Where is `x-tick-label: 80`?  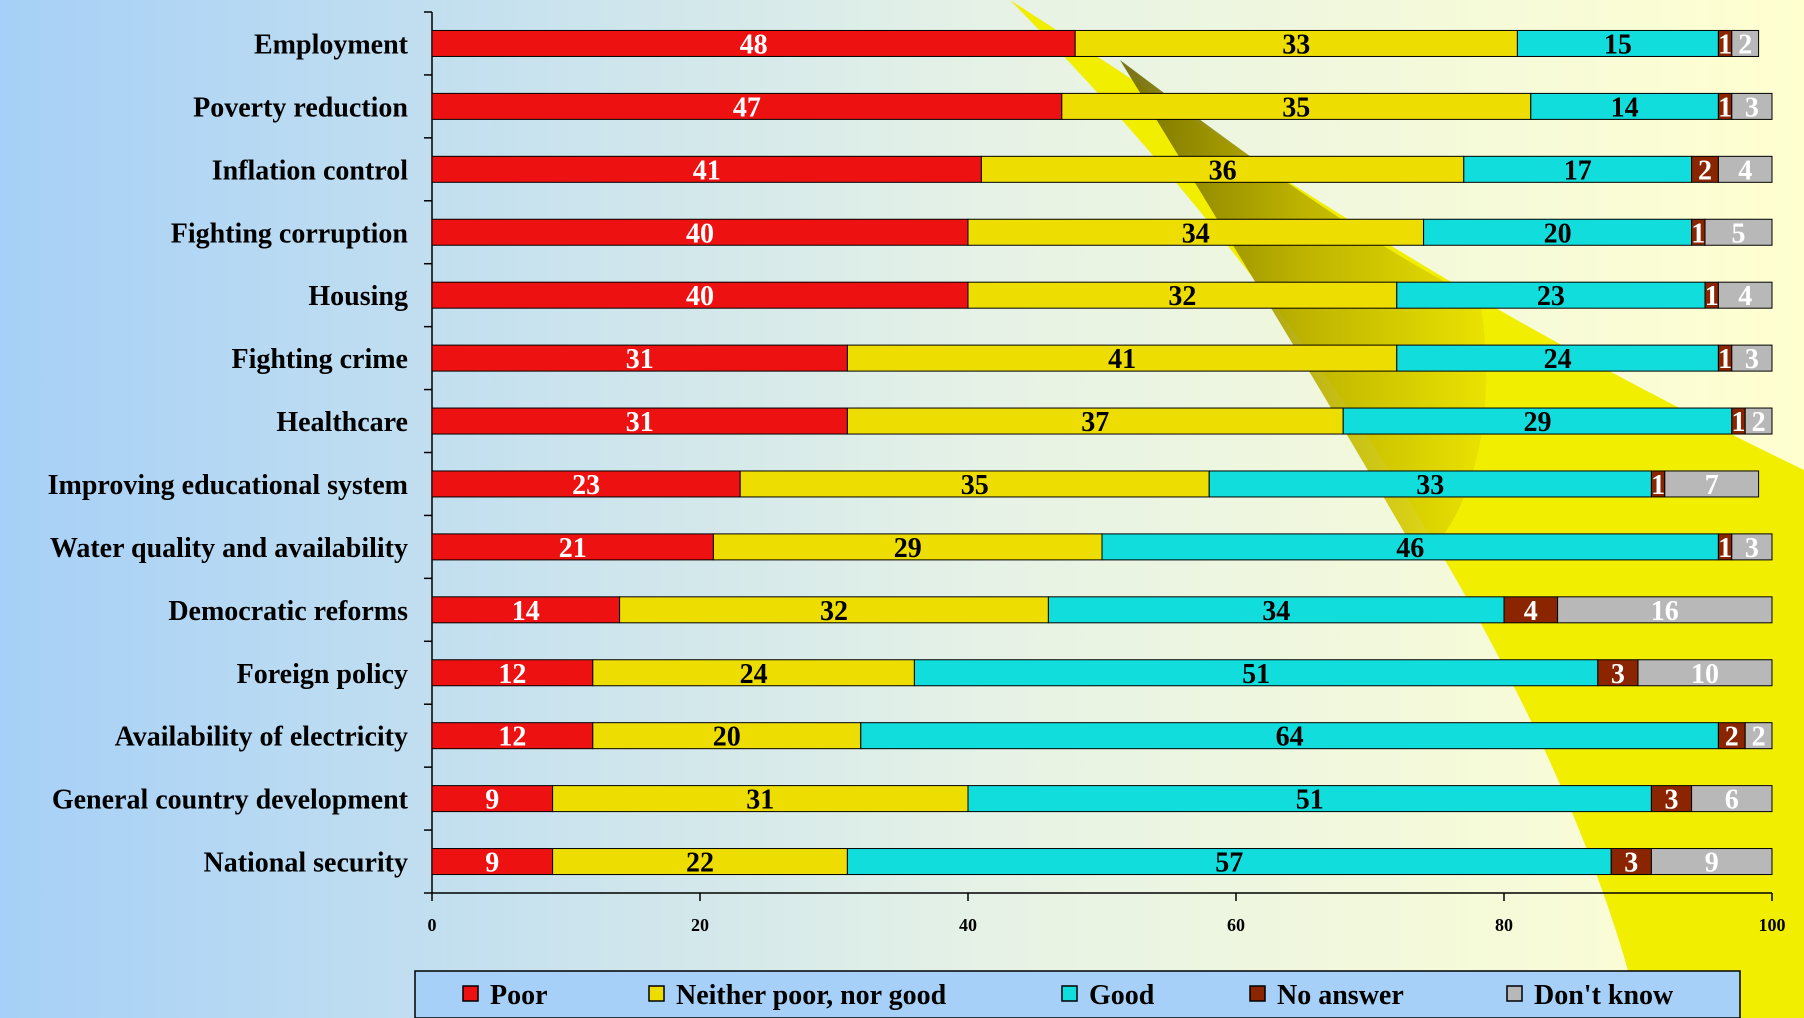 x-tick-label: 80 is located at coordinates (1504, 925).